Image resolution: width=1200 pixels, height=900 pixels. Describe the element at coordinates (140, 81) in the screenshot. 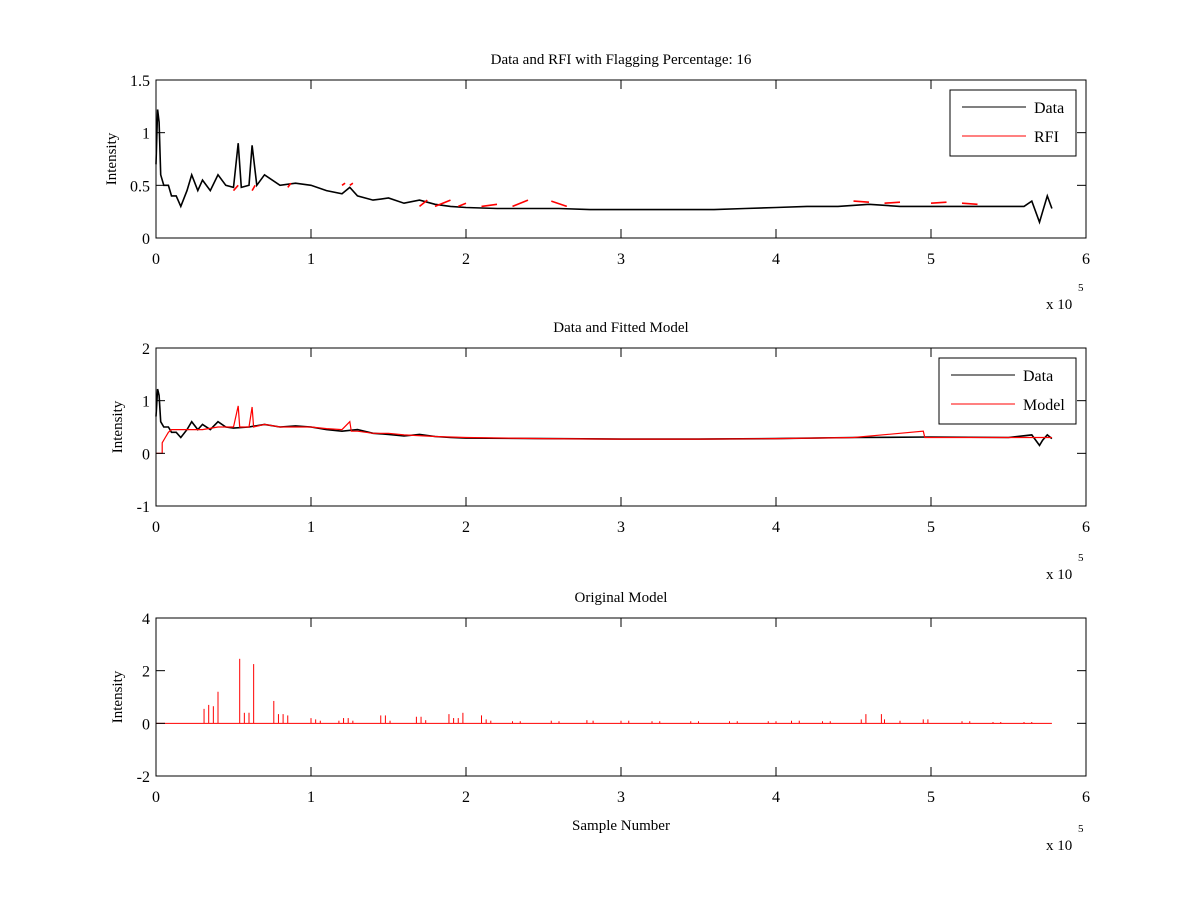

I see `y-tick-label: 1.5` at that location.